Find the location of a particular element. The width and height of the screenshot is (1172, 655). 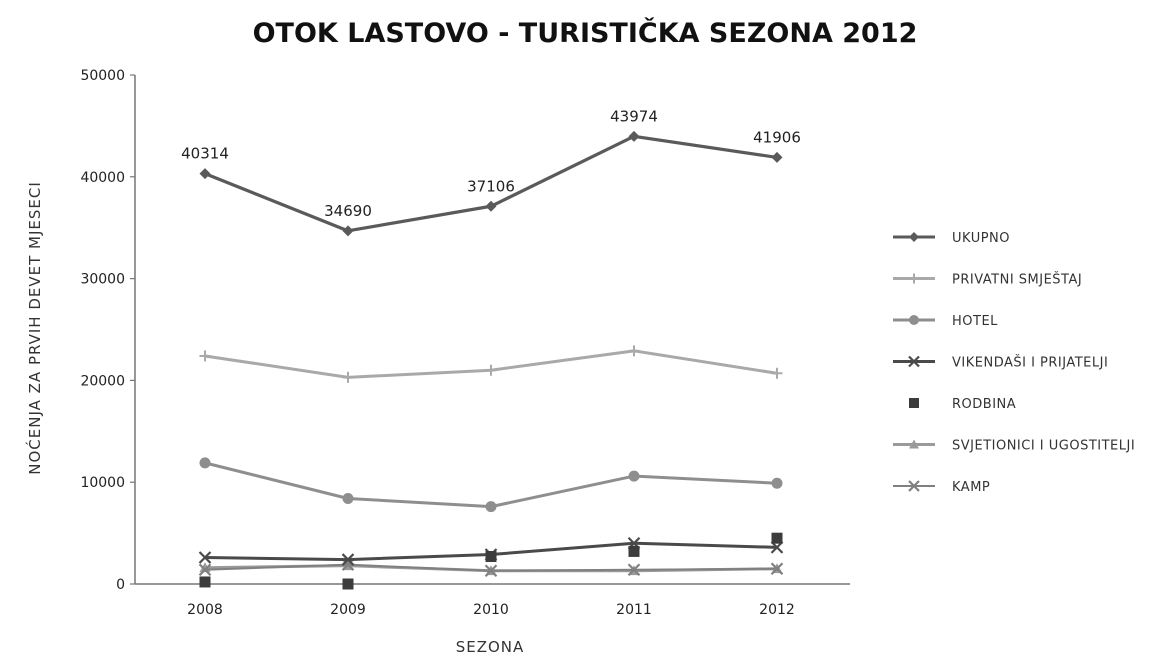

x-tick-label: 2010 is located at coordinates (491, 610).